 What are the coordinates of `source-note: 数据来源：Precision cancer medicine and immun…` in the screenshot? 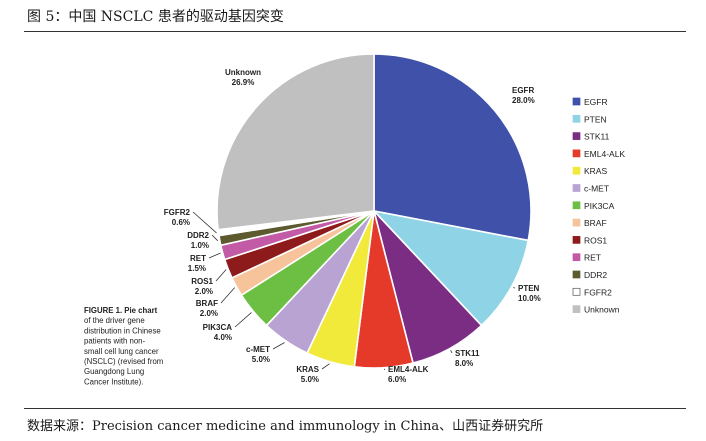 It's located at (285, 426).